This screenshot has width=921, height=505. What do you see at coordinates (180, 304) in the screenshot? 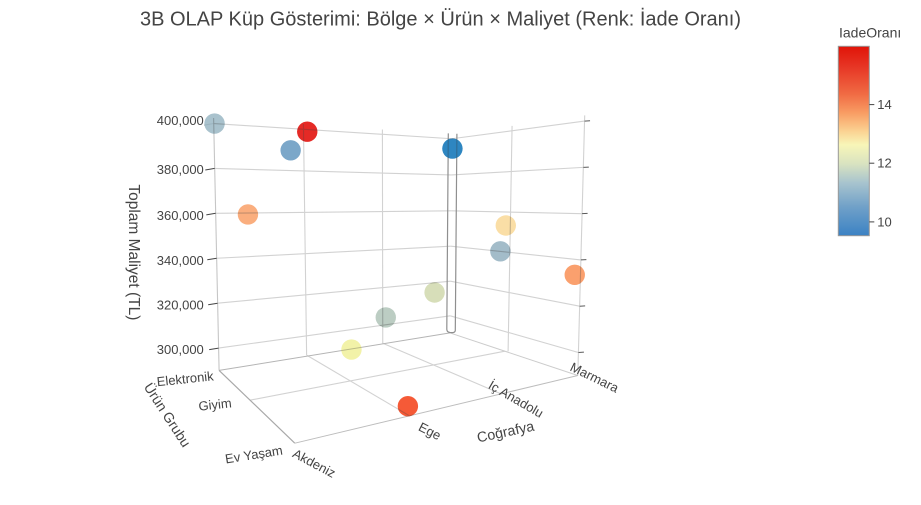
I see `svg-text: 320,000` at bounding box center [180, 304].